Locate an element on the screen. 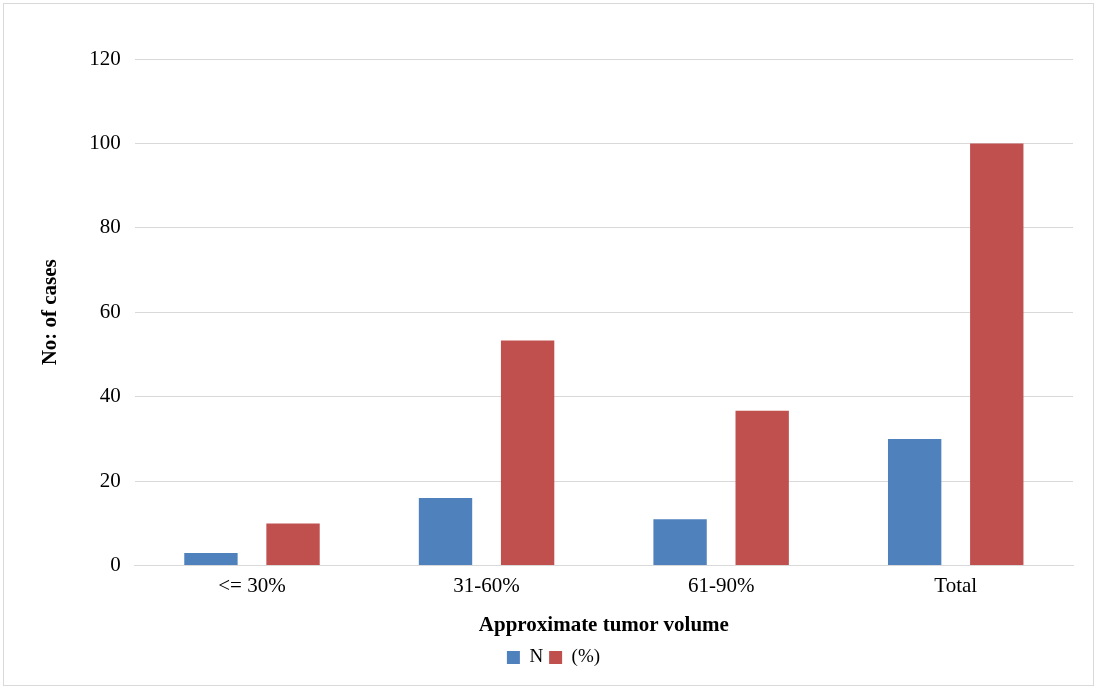  y-tick-label: 100 is located at coordinates (105, 141).